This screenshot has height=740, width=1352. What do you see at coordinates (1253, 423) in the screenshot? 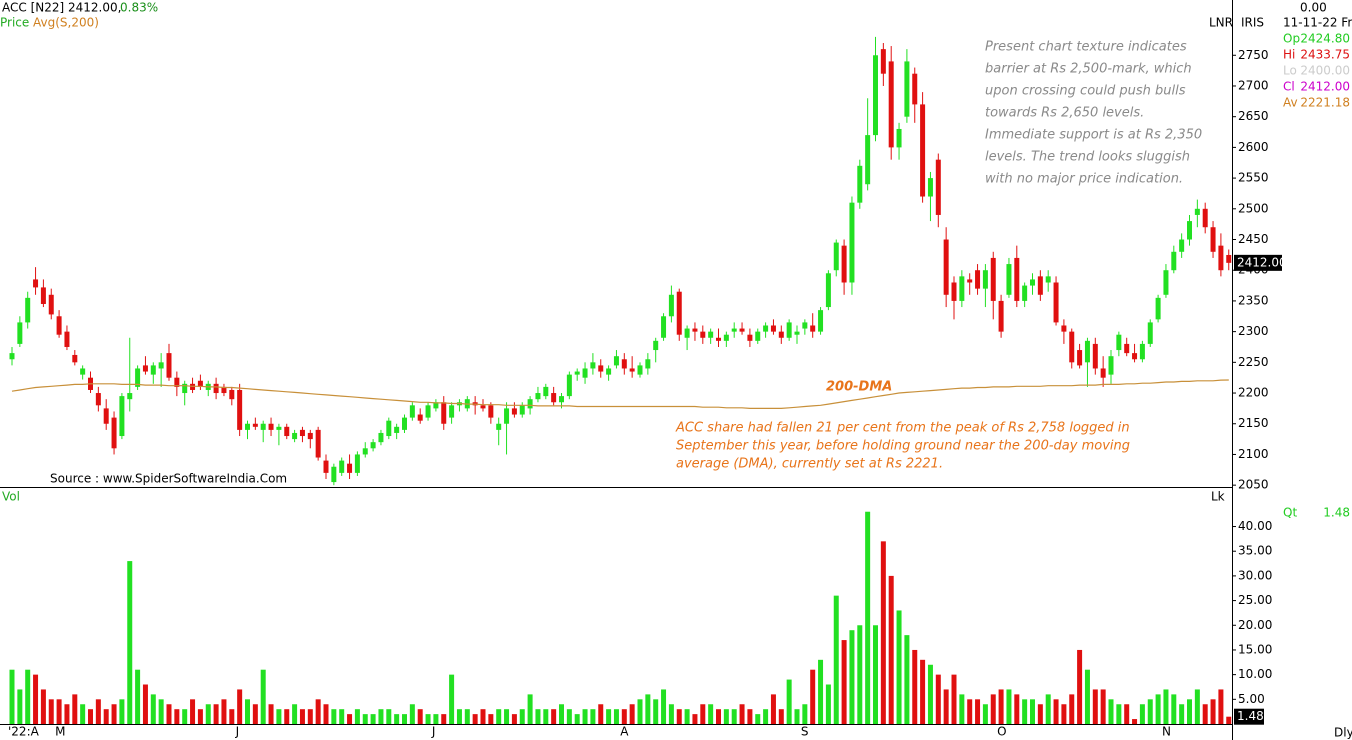
I see `y-tick-label: 2150` at bounding box center [1253, 423].